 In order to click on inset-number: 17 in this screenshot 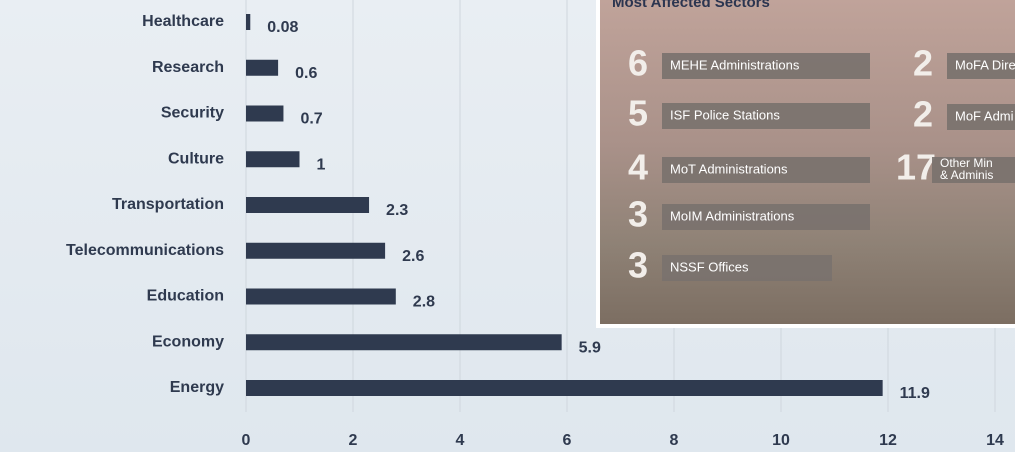, I will do `click(916, 167)`.